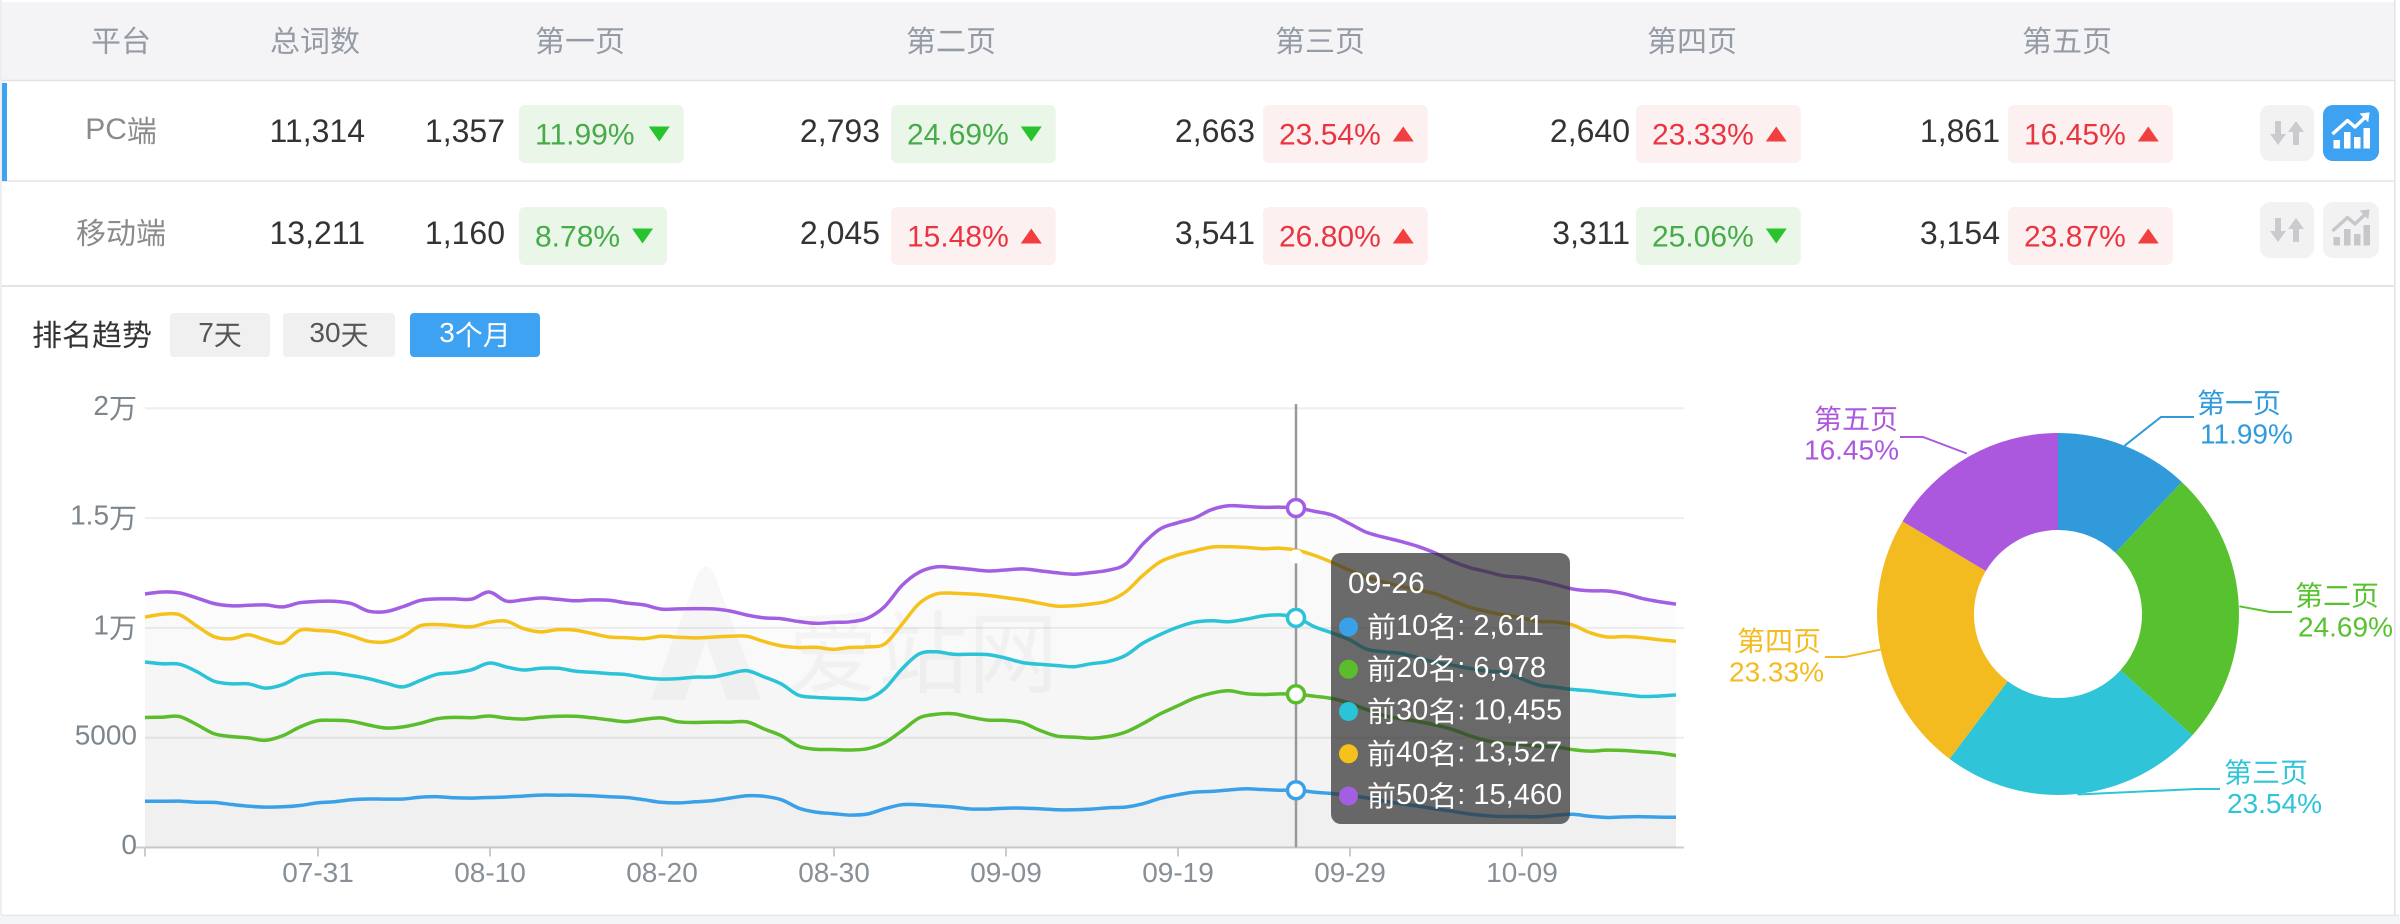  I want to click on svg-text: 2, so click(101, 405).